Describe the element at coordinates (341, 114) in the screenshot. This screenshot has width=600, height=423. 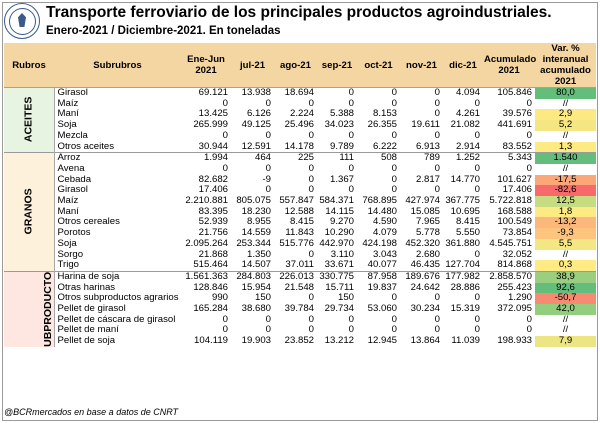
I see `value-cell: 5.388` at that location.